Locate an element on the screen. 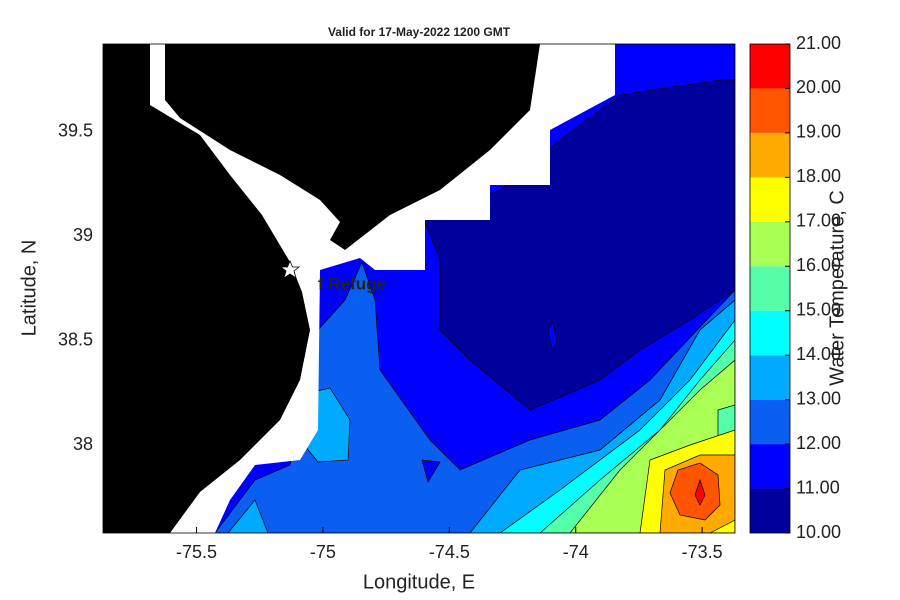 The width and height of the screenshot is (900, 600). annotation: f Refuge is located at coordinates (352, 283).